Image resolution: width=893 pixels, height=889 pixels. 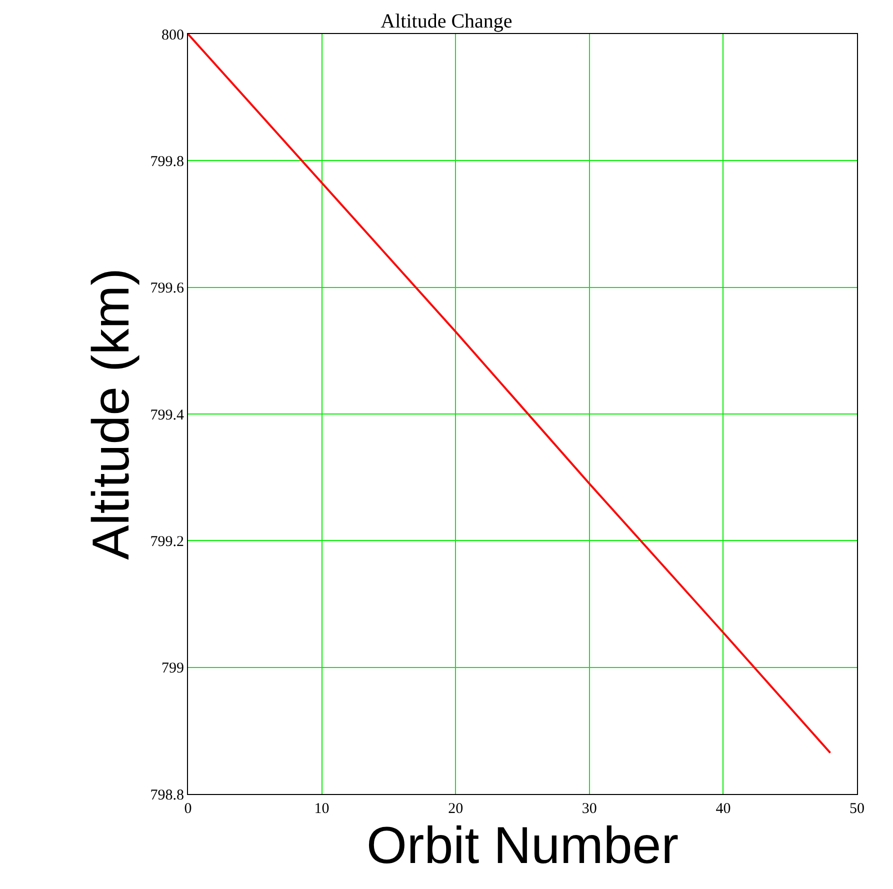 I want to click on y-tick-label: 799.6, so click(x=167, y=288).